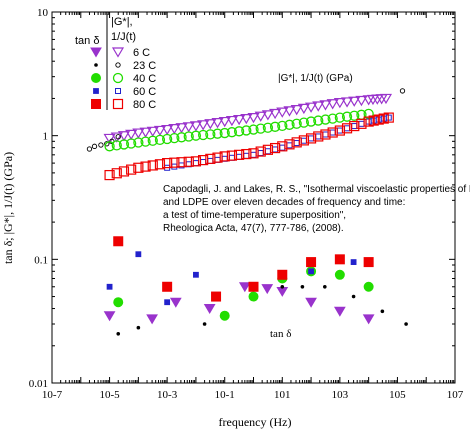  Describe the element at coordinates (8, 208) in the screenshot. I see `y-axis-title: tan δ; |G*|, 1/J(t) (GPa)` at that location.